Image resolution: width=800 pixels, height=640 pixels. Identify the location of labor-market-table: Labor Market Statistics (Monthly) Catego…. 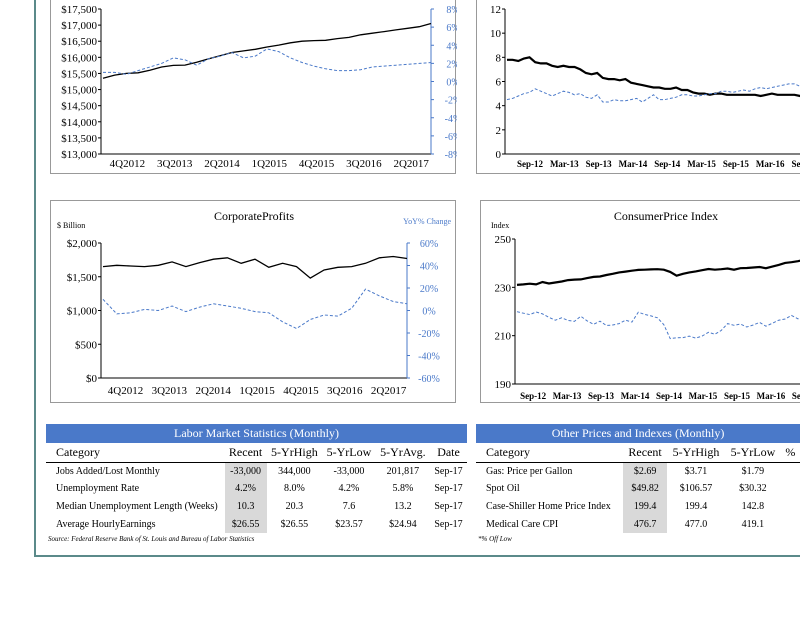
(256, 478).